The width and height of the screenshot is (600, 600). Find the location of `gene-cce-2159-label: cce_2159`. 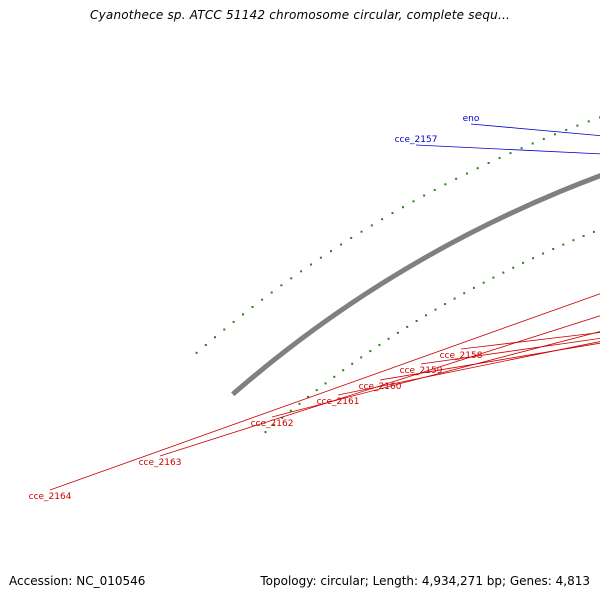

gene-cce-2159-label: cce_2159 is located at coordinates (421, 371).